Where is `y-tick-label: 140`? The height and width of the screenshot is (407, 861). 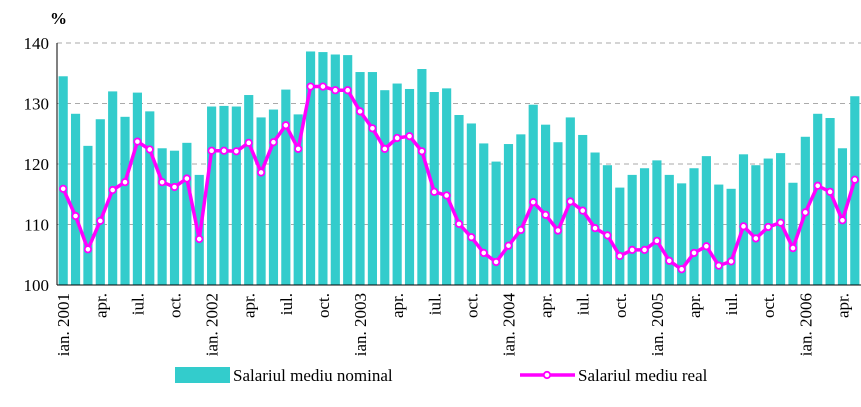
y-tick-label: 140 is located at coordinates (37, 43).